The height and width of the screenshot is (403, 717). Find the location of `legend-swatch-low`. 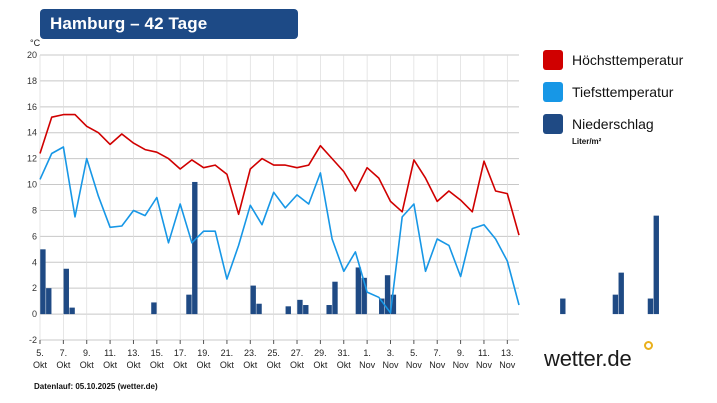

legend-swatch-low is located at coordinates (553, 92).